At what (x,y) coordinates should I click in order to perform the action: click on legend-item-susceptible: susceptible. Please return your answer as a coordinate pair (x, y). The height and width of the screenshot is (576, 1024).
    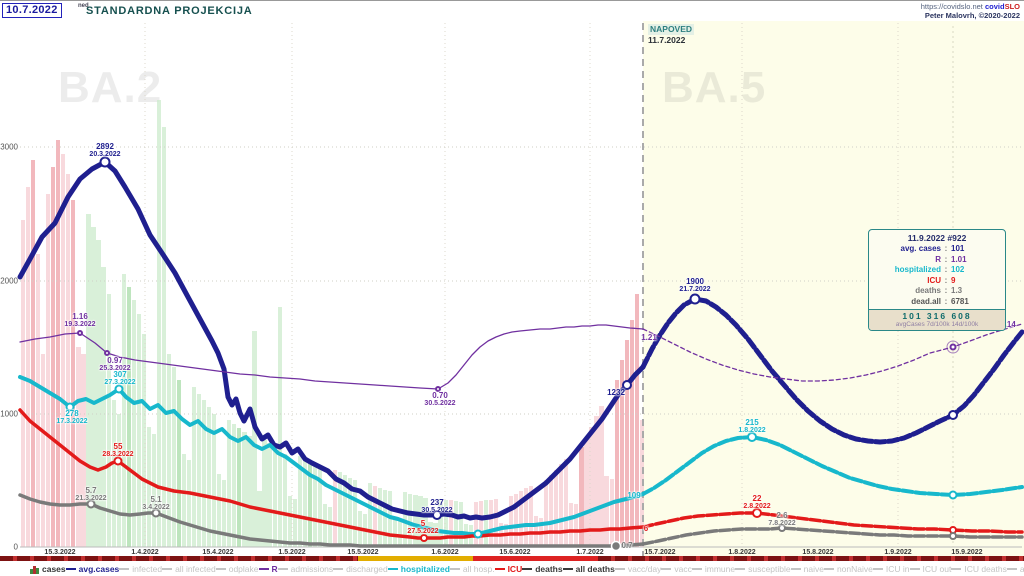
    Looking at the image, I should click on (763, 569).